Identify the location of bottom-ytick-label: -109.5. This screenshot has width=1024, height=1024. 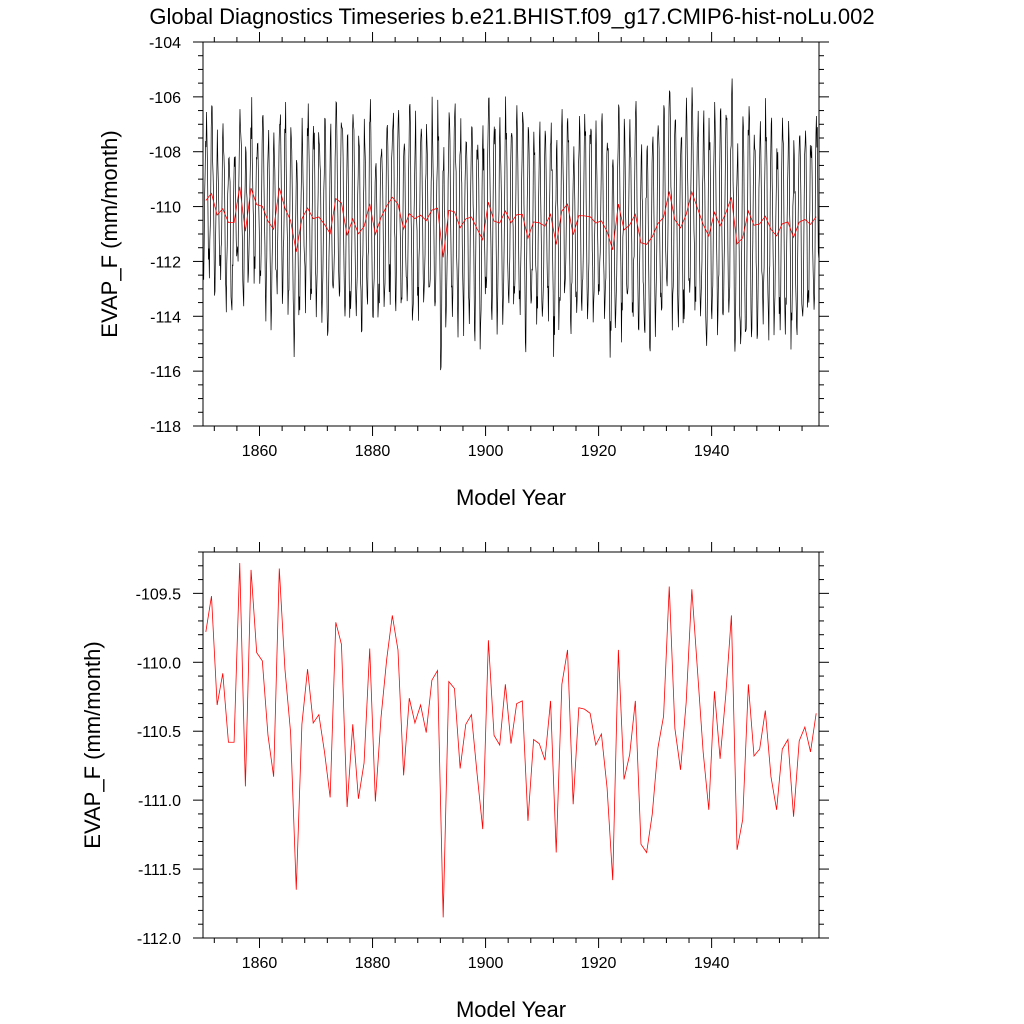
(158, 594).